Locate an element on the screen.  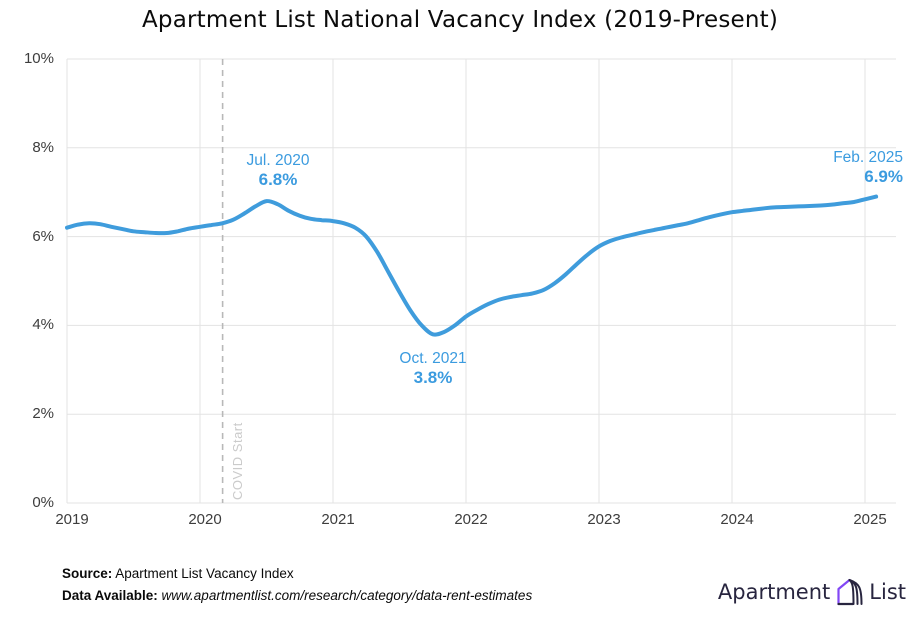
annotation-value: 6.9% is located at coordinates (883, 176).